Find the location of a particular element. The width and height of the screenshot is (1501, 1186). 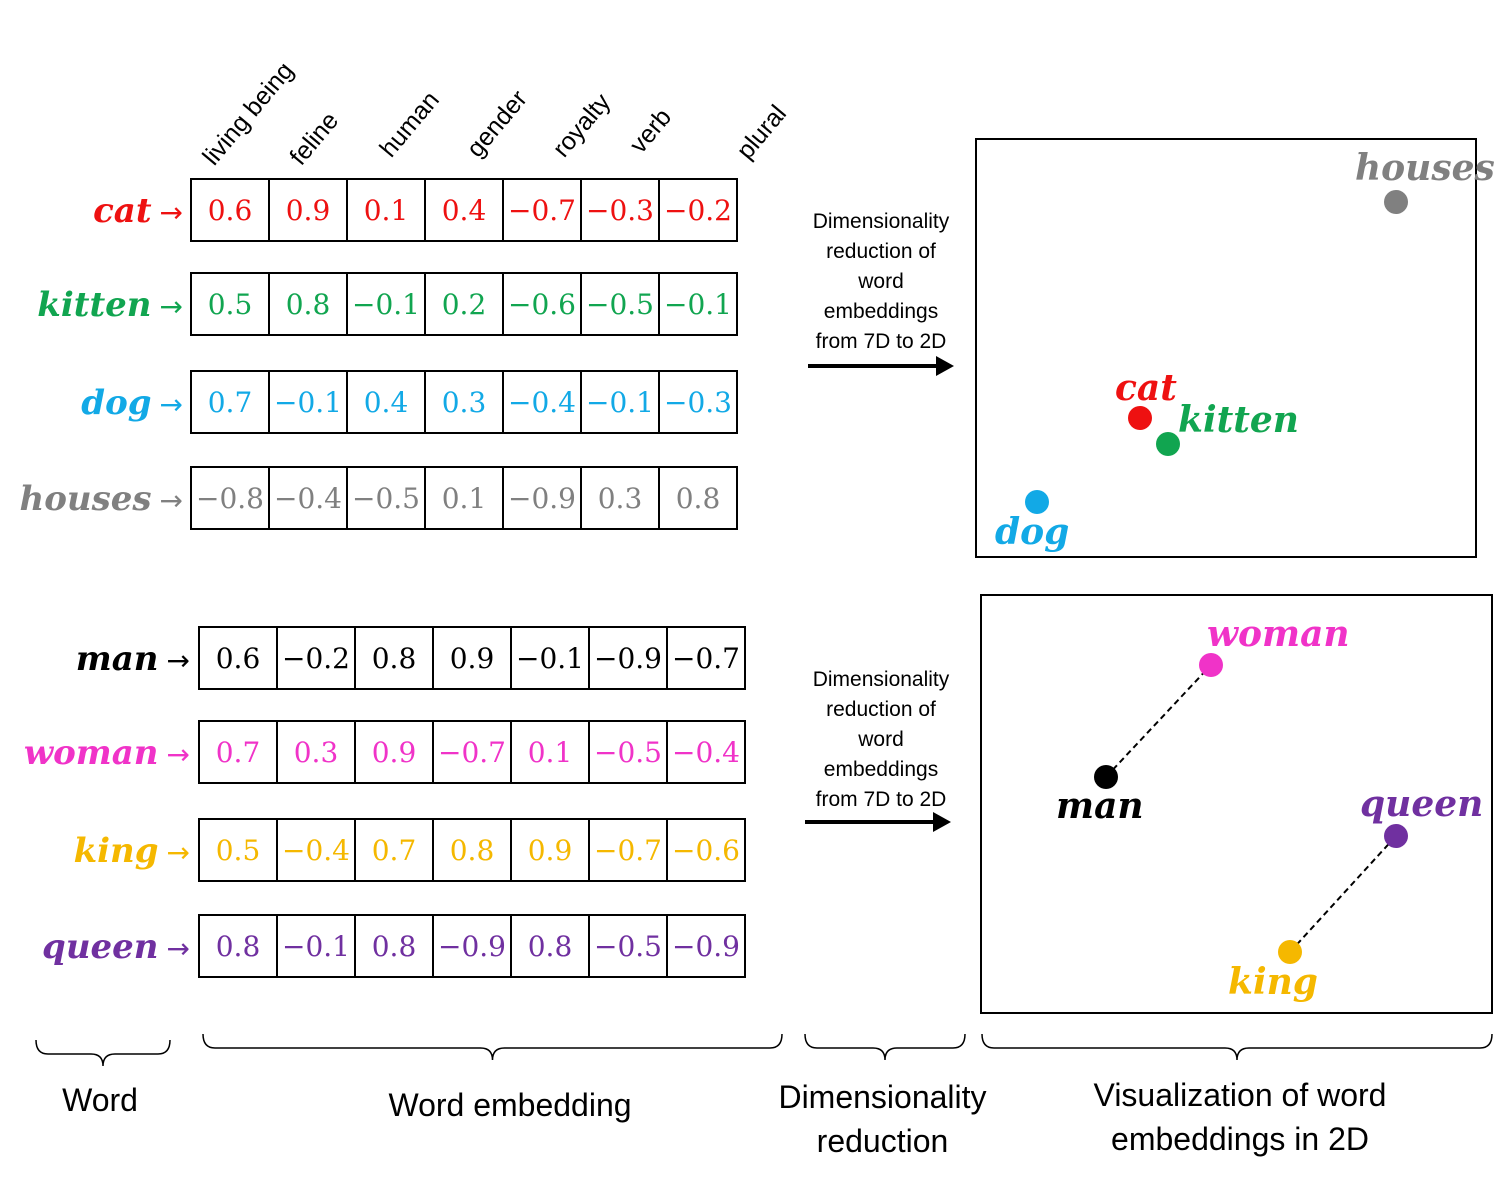

embedding-row: 0.7 0.3 0.9 −0.7 0.1 −0.5 −0.4 is located at coordinates (472, 752).